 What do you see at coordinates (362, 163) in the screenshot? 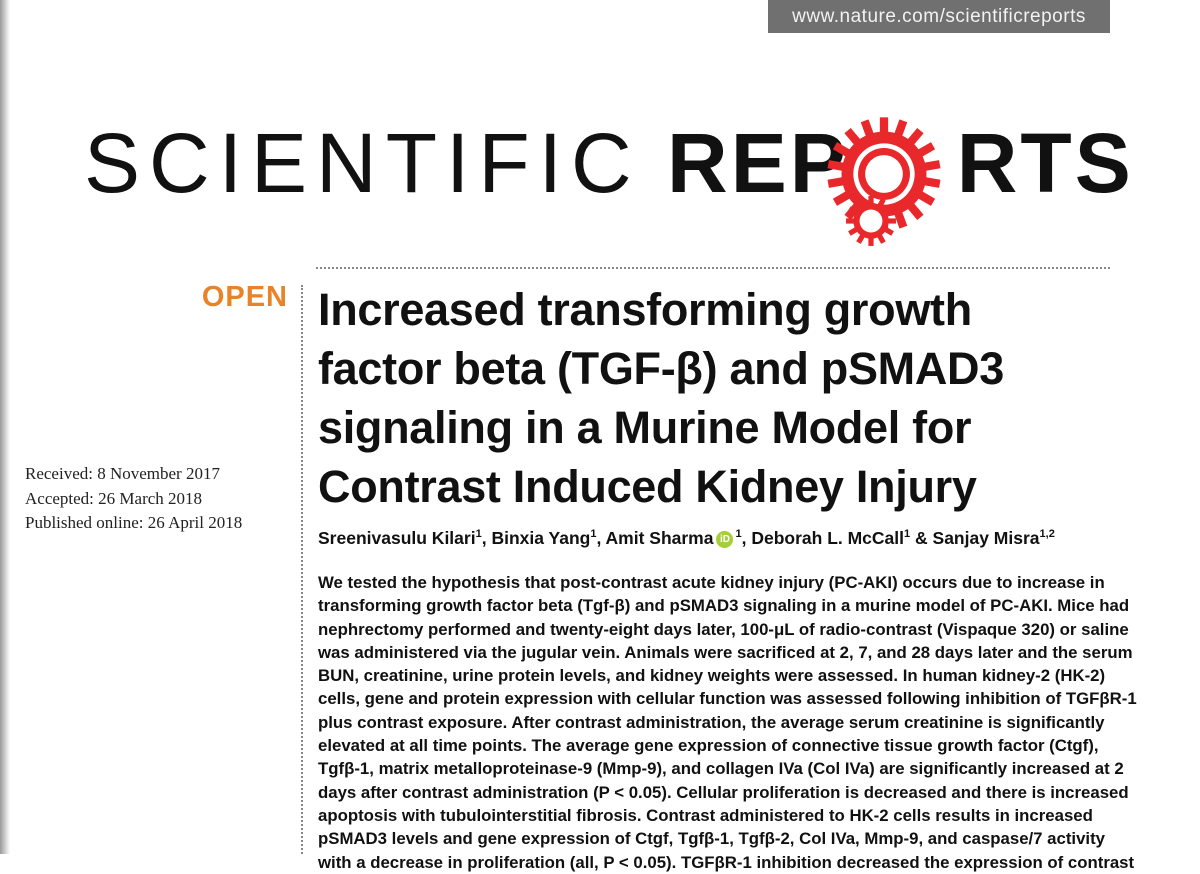
I see `masthead-scientific: SCIENTIFIC` at bounding box center [362, 163].